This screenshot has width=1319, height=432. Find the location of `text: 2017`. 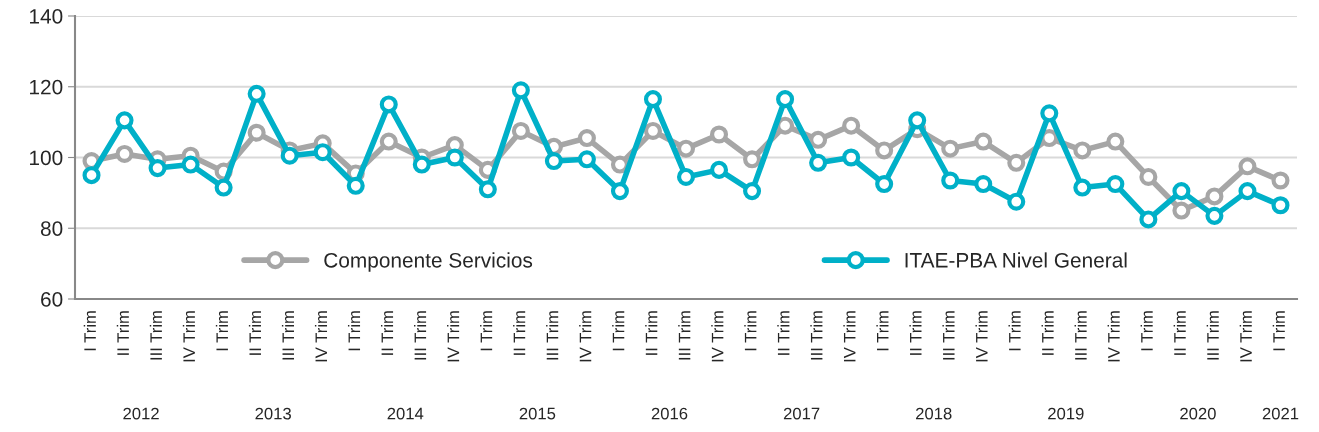

text: 2017 is located at coordinates (801, 413).